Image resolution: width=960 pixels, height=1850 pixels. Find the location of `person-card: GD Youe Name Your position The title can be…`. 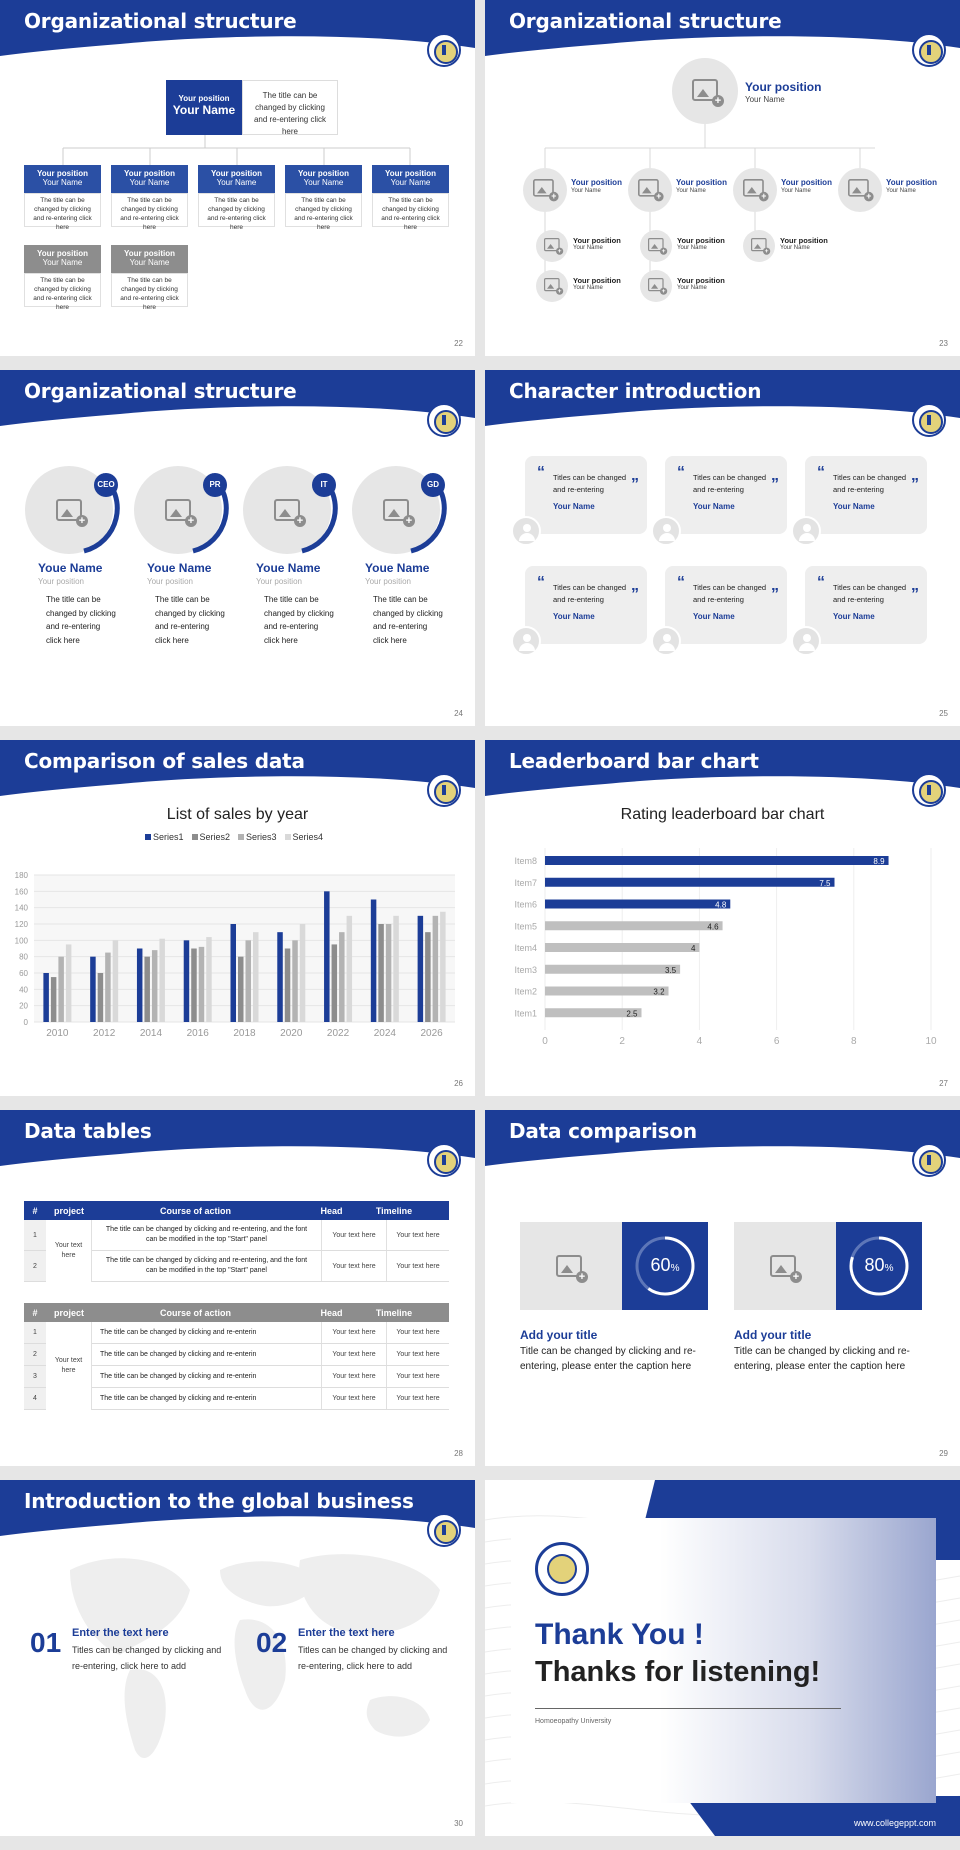

person-card: GD Youe Name Your position The title can be… is located at coordinates (401, 565).